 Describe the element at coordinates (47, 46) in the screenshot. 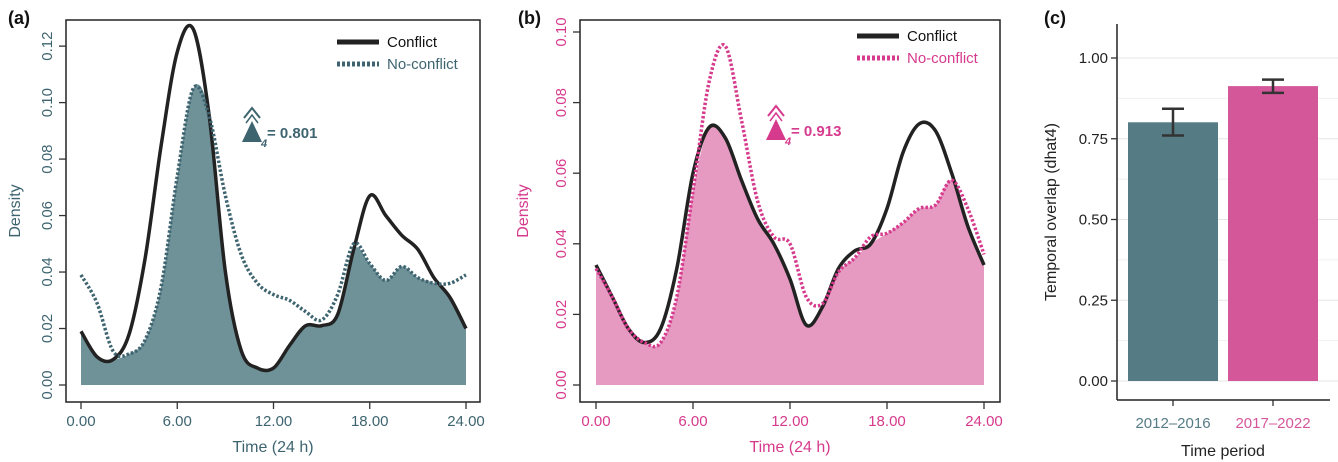

I see `y-tick-label: 0.12` at that location.